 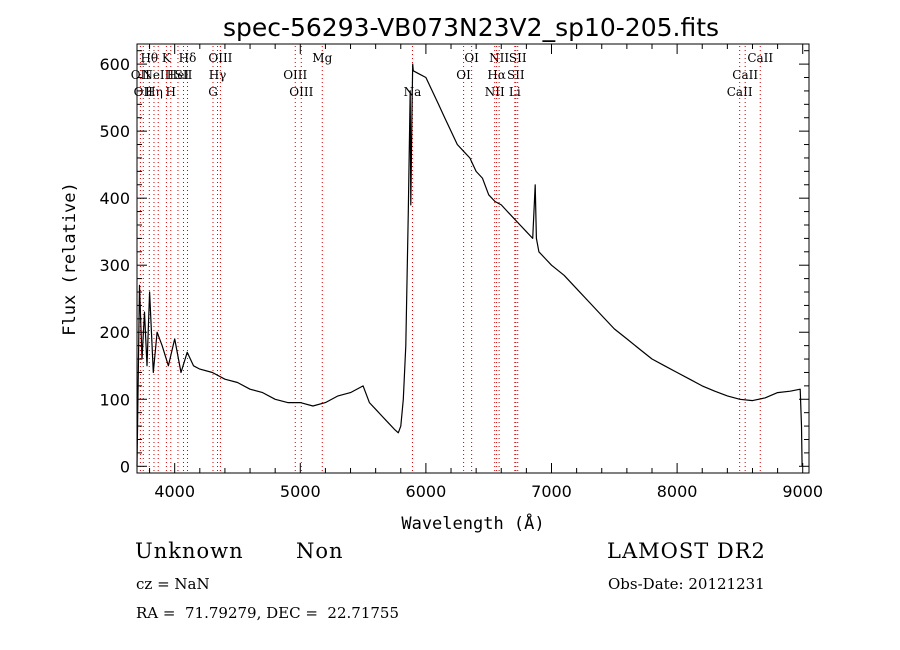 I want to click on x-axis-label: Wavelength (Å), so click(x=472, y=523).